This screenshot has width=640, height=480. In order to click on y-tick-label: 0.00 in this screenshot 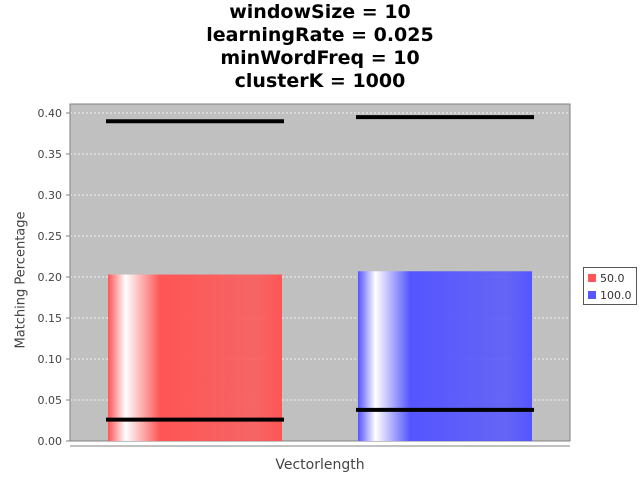, I will do `click(50, 441)`.